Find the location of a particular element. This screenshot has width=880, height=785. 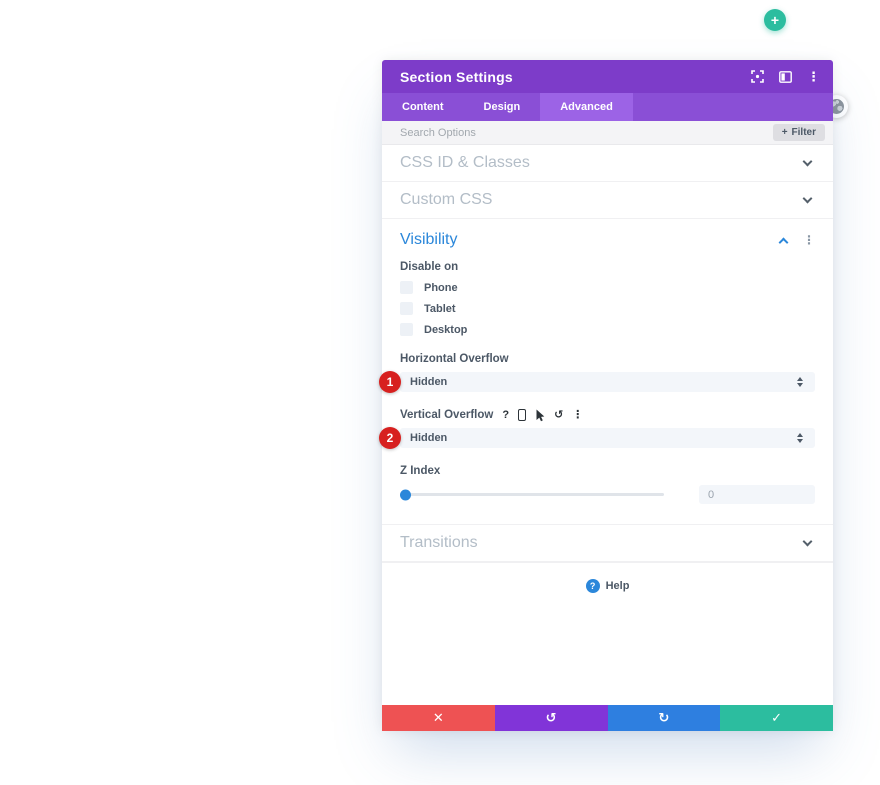

section-title: CSS ID & Classes is located at coordinates (465, 162).